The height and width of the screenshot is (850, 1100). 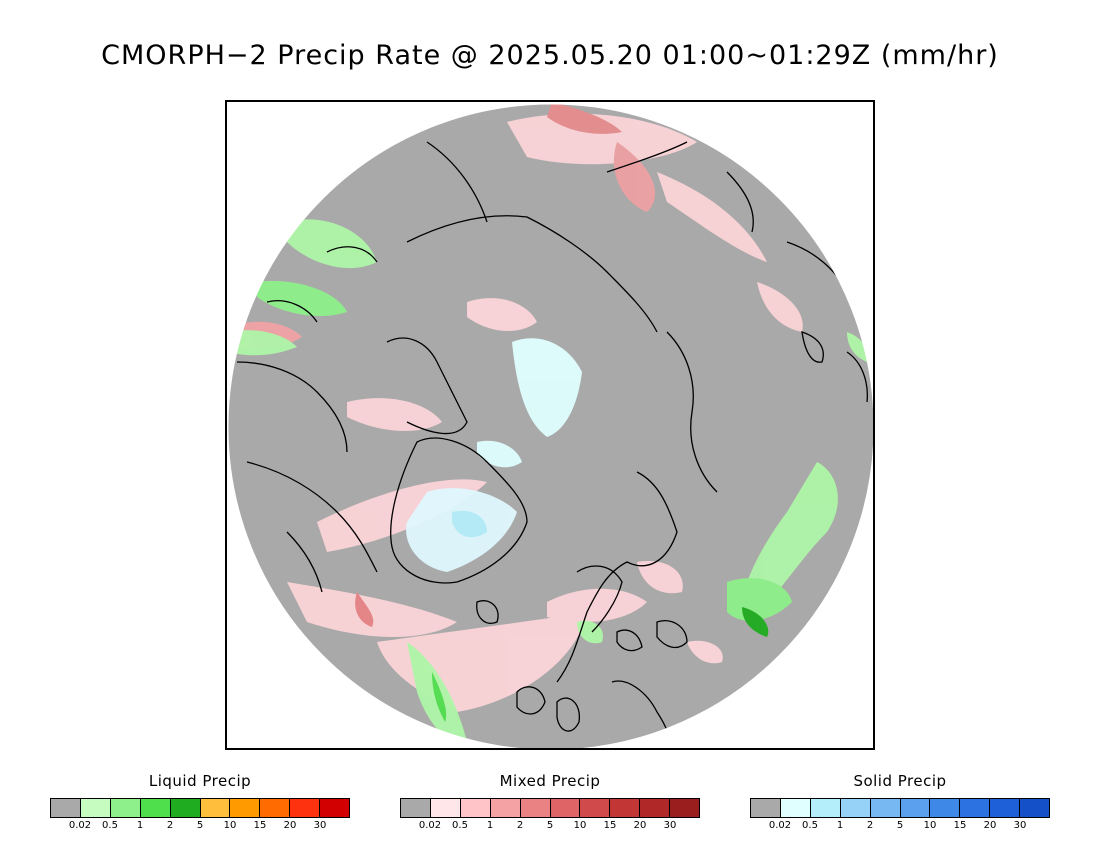 What do you see at coordinates (550, 781) in the screenshot?
I see `legend-title: Mixed Precip` at bounding box center [550, 781].